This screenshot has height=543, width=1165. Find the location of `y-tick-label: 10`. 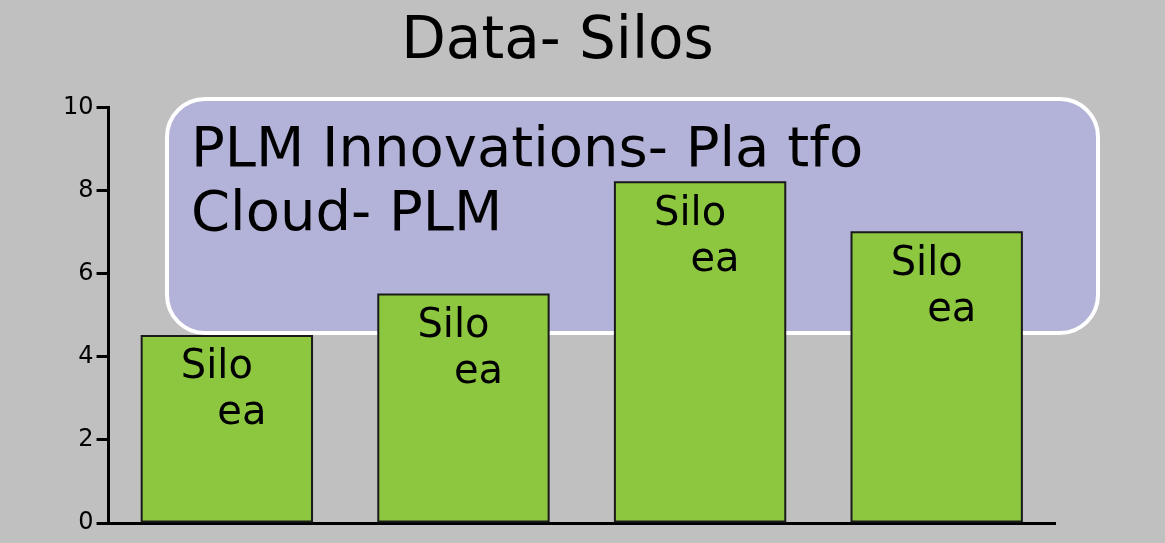

y-tick-label: 10 is located at coordinates (78, 105).